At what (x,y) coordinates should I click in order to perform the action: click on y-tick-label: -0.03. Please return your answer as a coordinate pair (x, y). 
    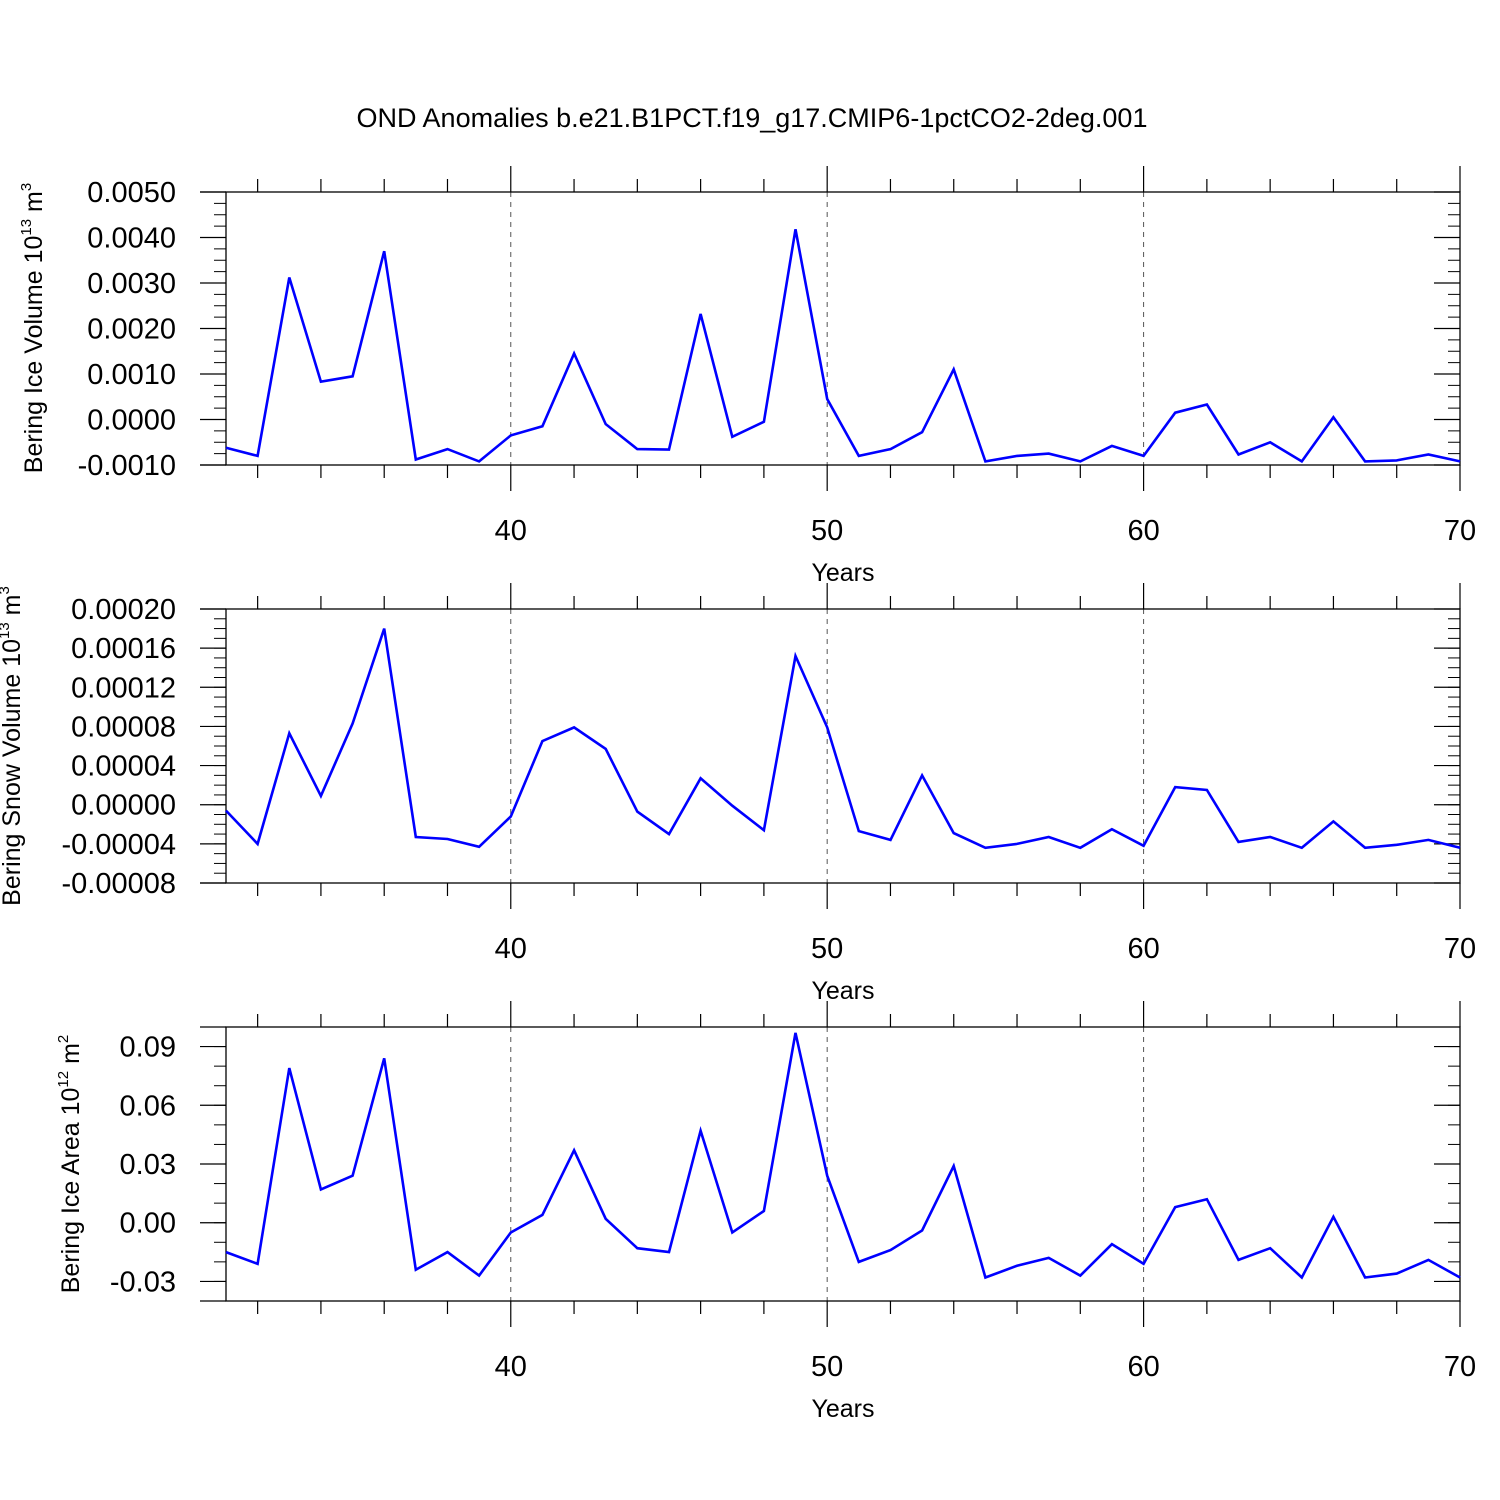
    Looking at the image, I should click on (143, 1282).